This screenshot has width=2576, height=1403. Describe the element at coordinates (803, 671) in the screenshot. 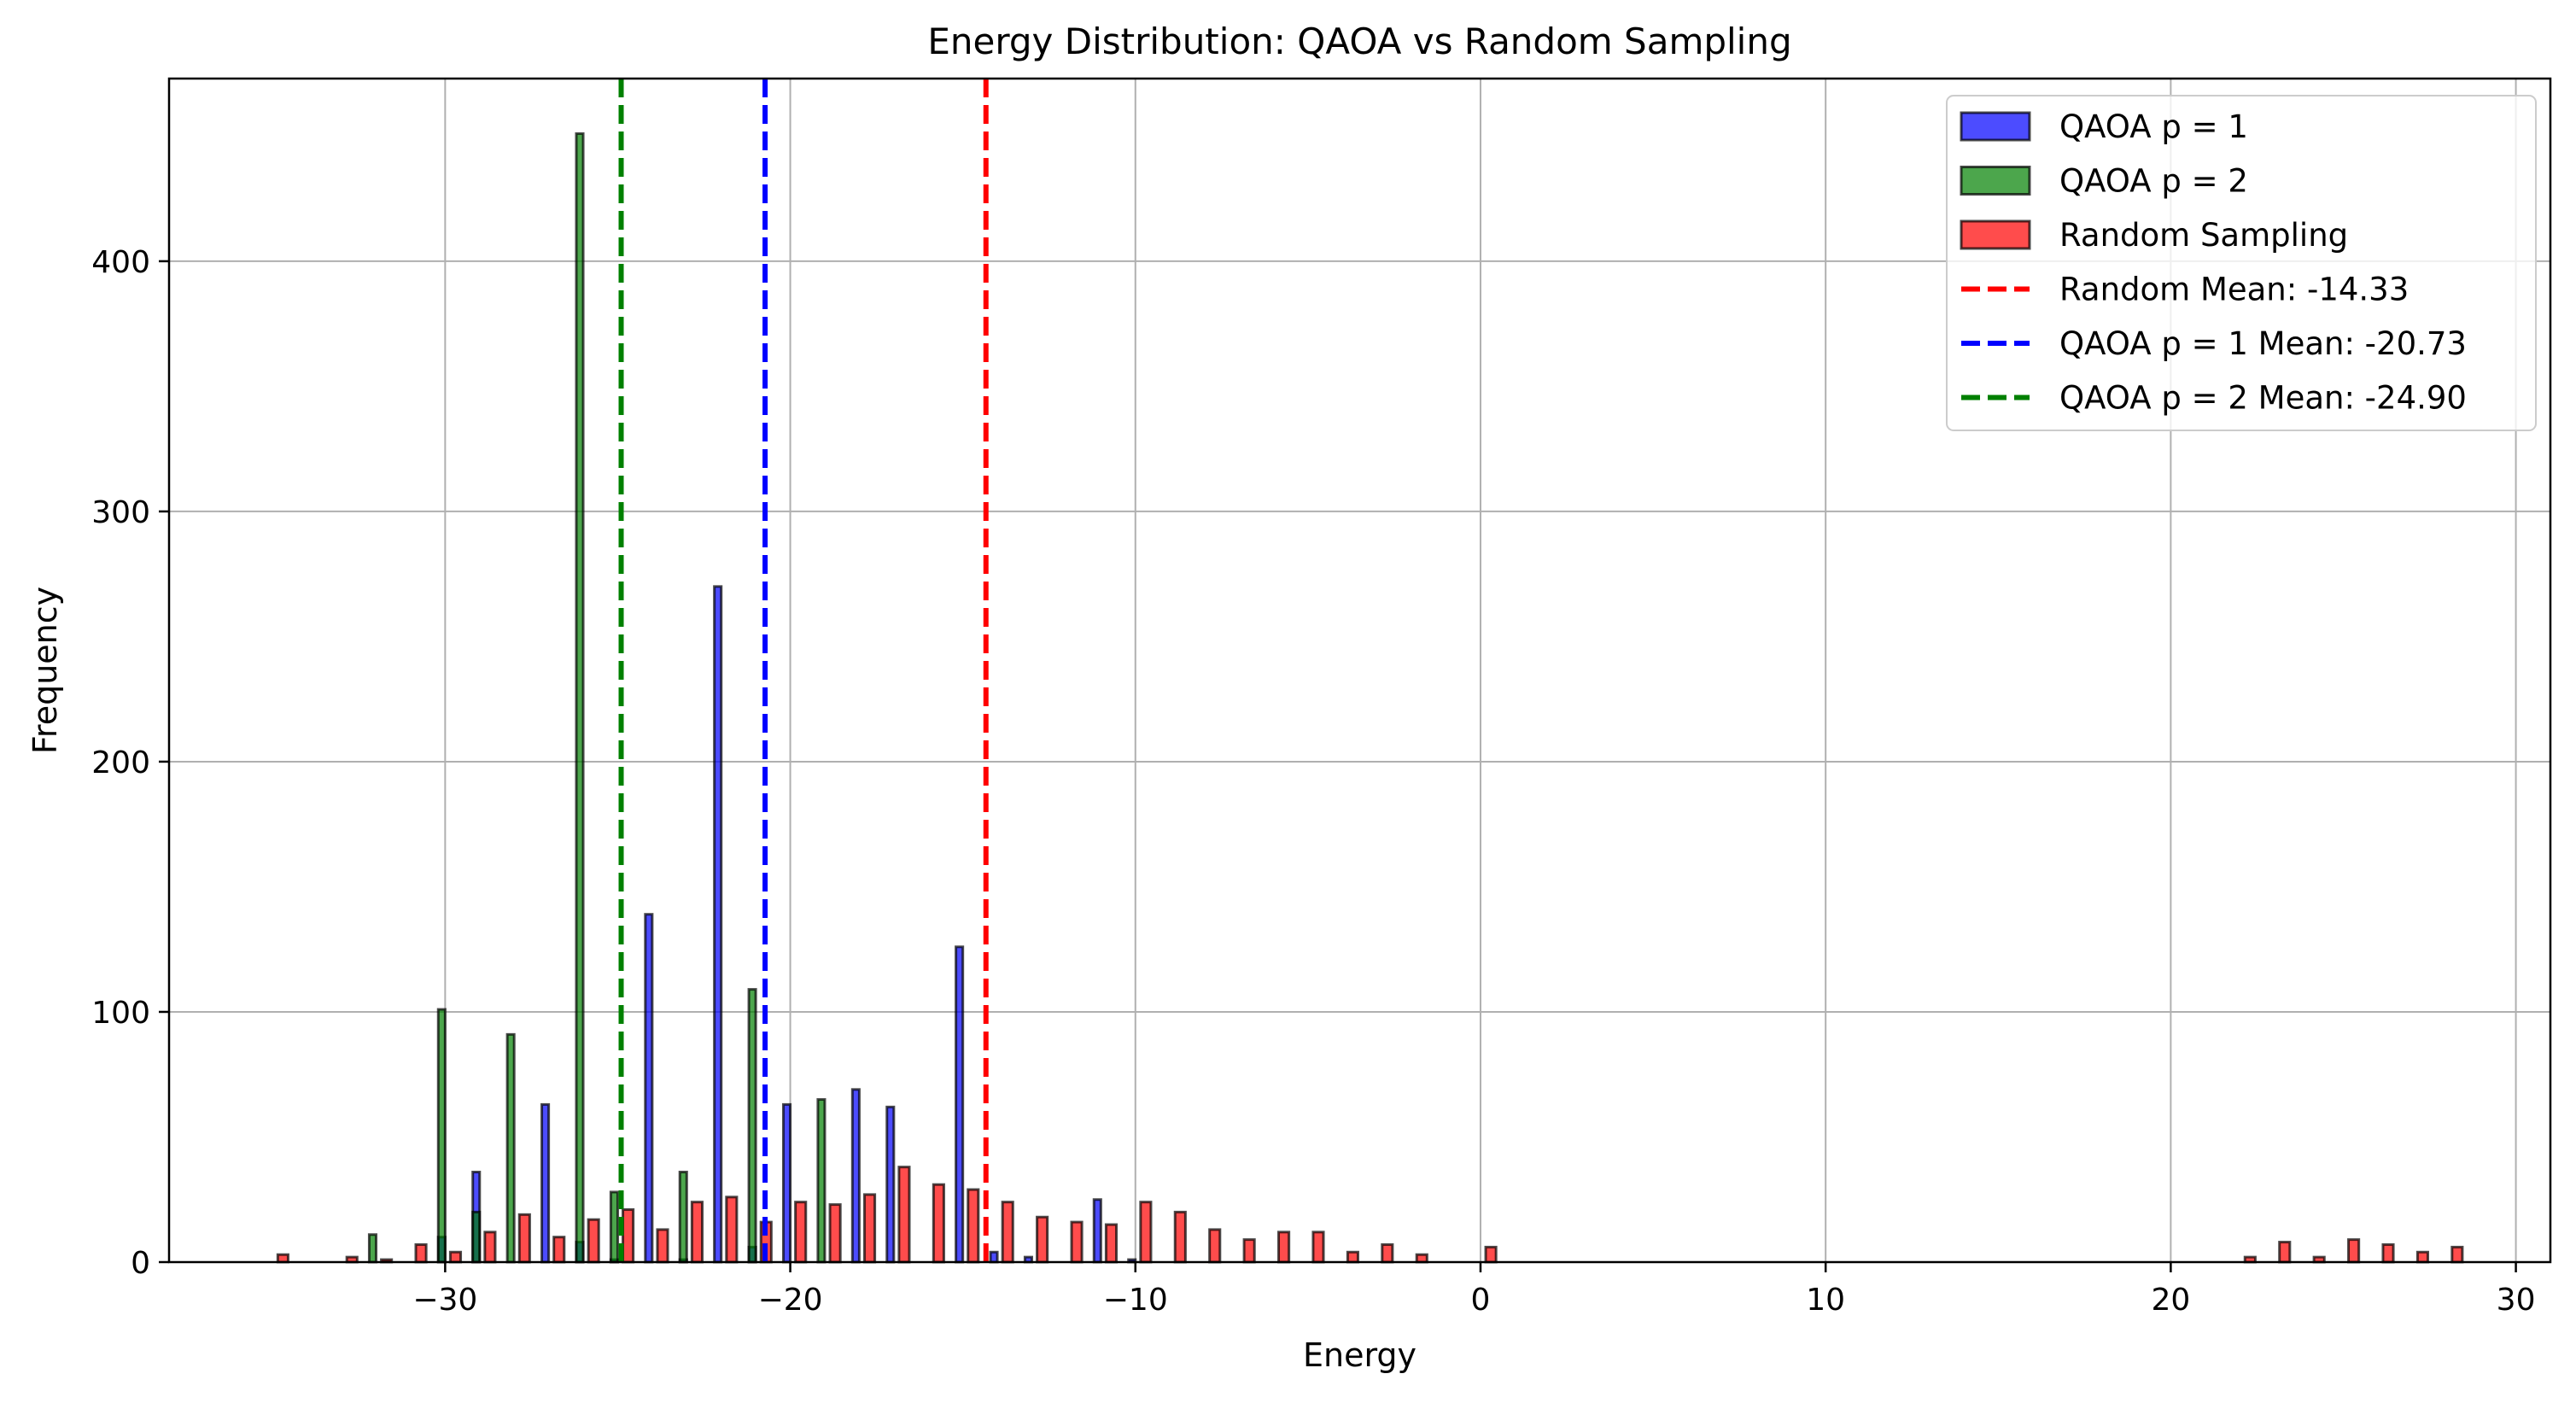

I see `mean-reference-lines` at that location.